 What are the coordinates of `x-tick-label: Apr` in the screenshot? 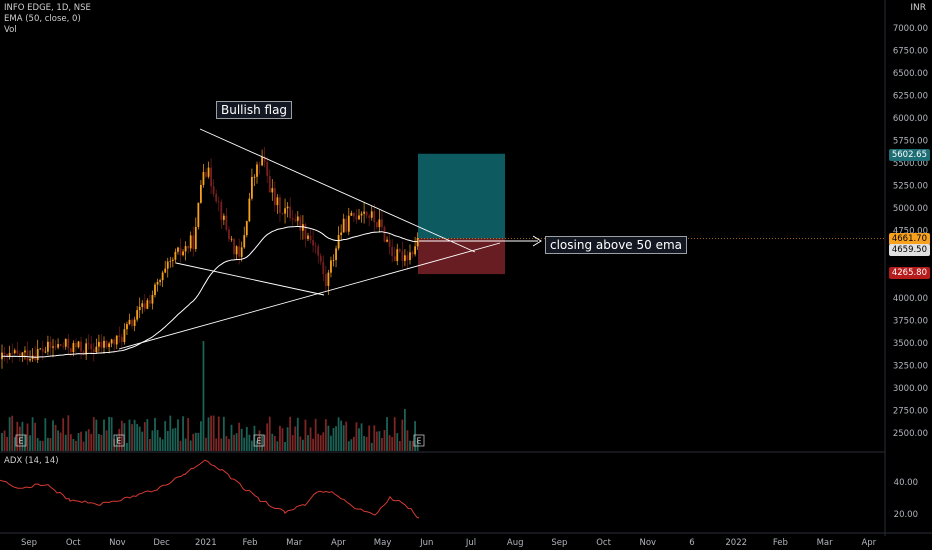 It's located at (868, 543).